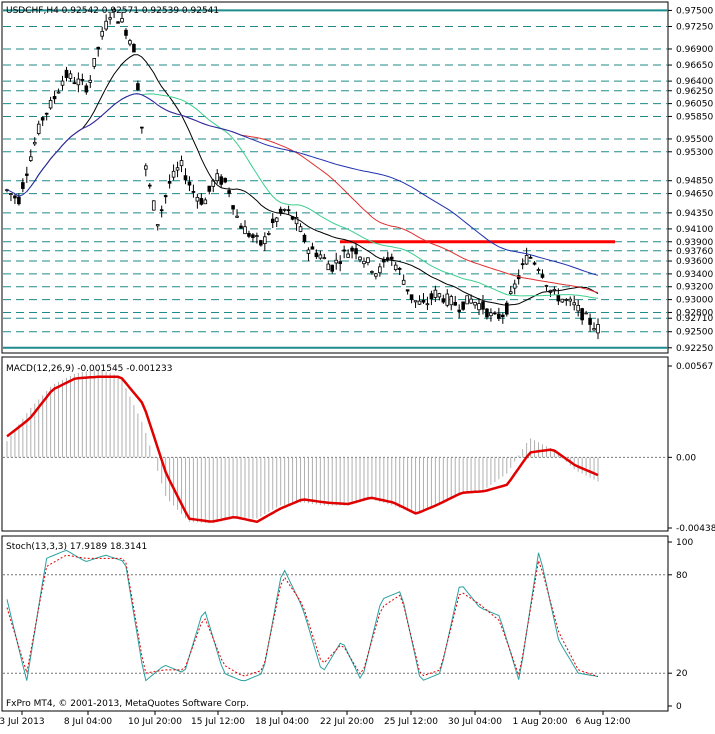 The image size is (715, 734). Describe the element at coordinates (475, 722) in the screenshot. I see `time-tick-label: 30 Jul 04:00` at that location.